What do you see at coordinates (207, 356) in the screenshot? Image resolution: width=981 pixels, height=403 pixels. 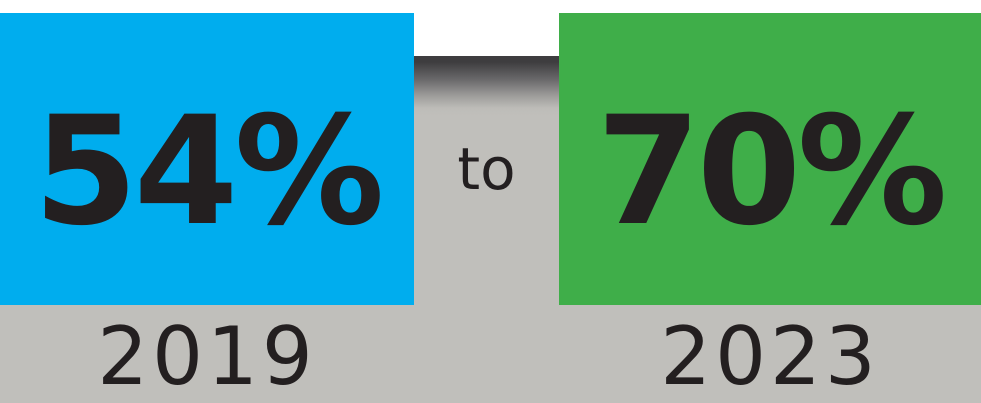 I see `year-label-left: 2019` at bounding box center [207, 356].